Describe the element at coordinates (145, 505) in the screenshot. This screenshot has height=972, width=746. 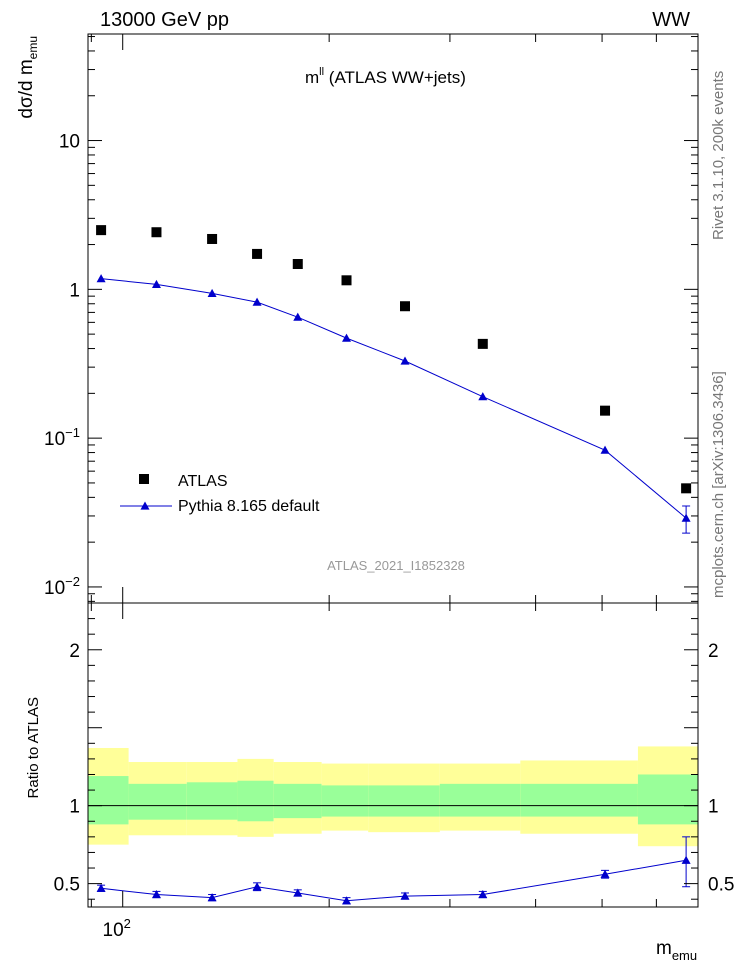
I see `legend-pythia-marker` at that location.